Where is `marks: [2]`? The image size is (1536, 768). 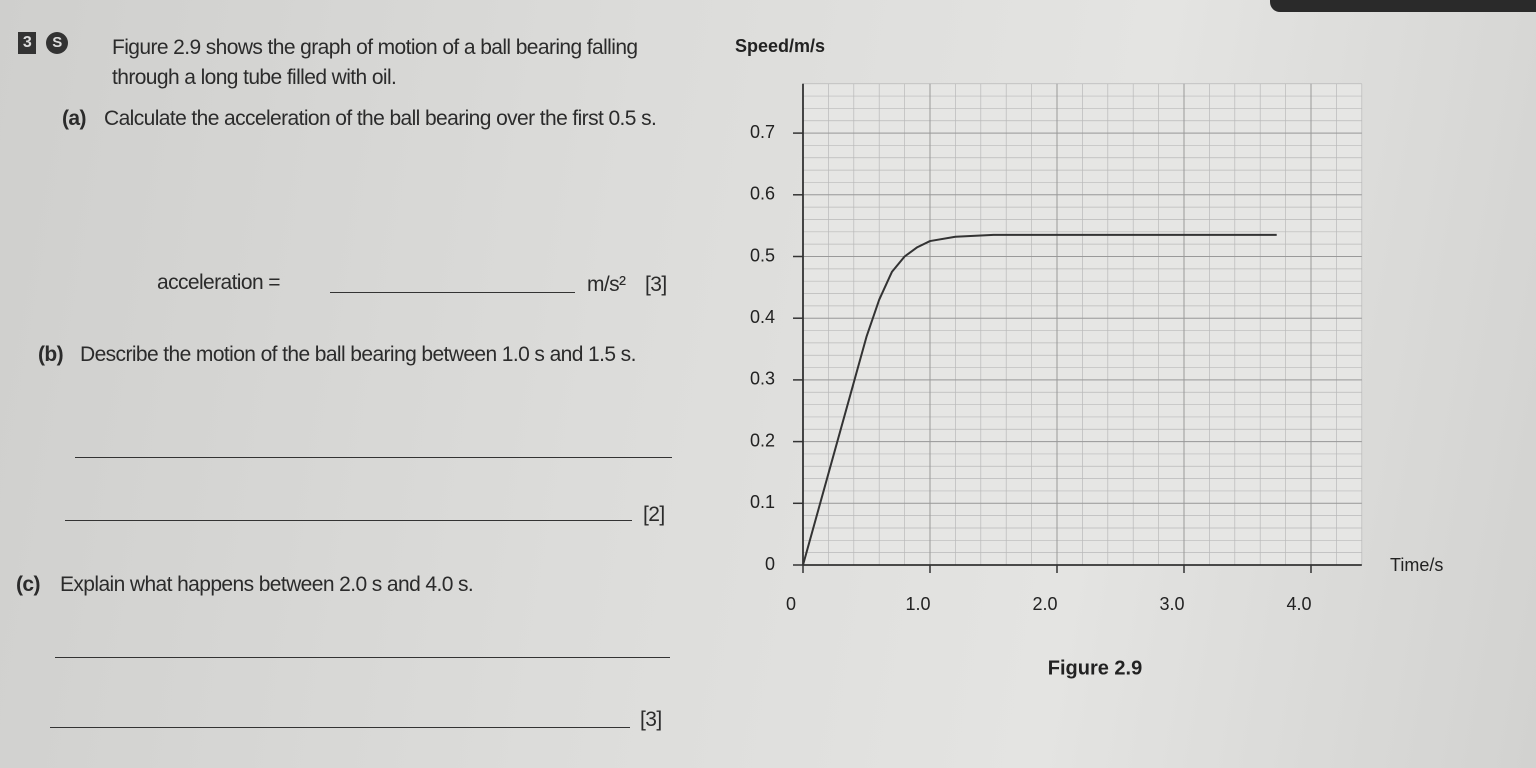 marks: [2] is located at coordinates (654, 514).